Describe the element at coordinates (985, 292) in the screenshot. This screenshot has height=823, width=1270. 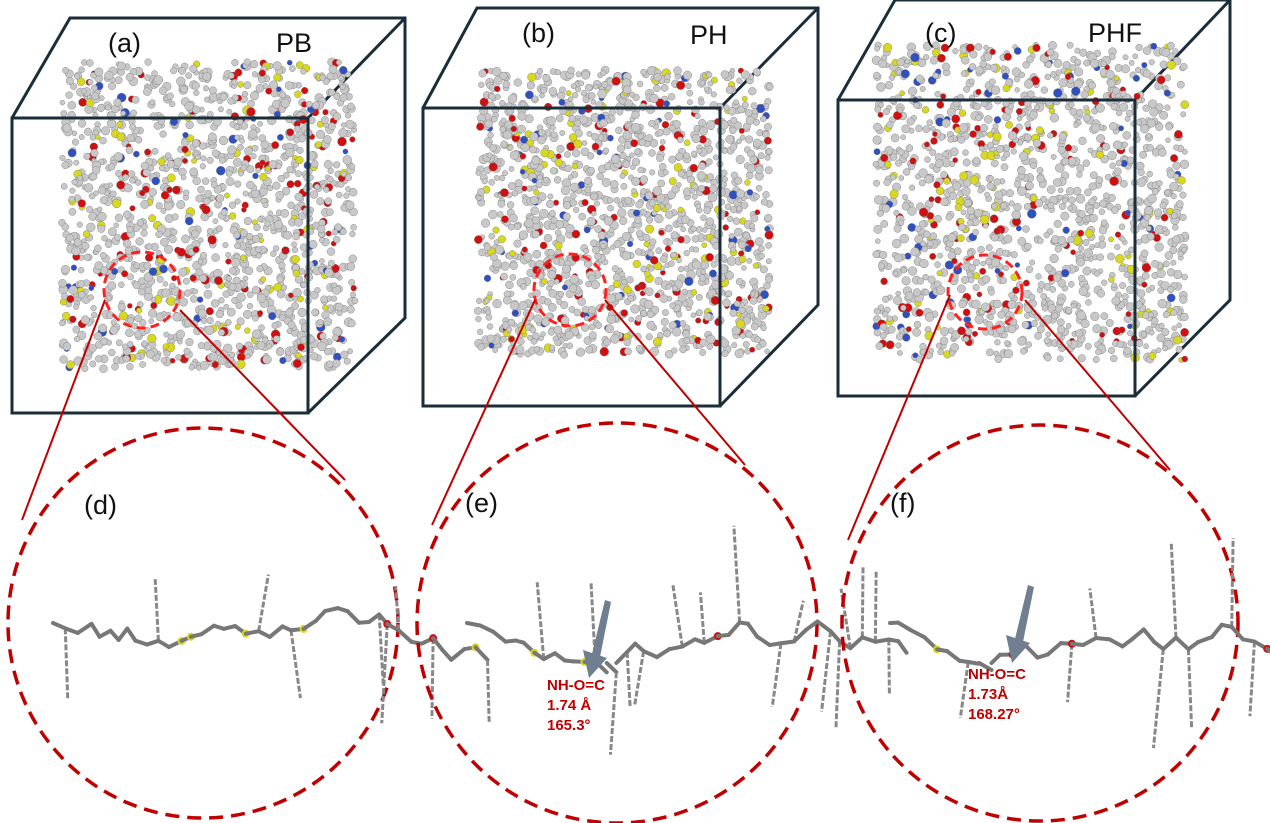
I see `highlight-circle` at that location.